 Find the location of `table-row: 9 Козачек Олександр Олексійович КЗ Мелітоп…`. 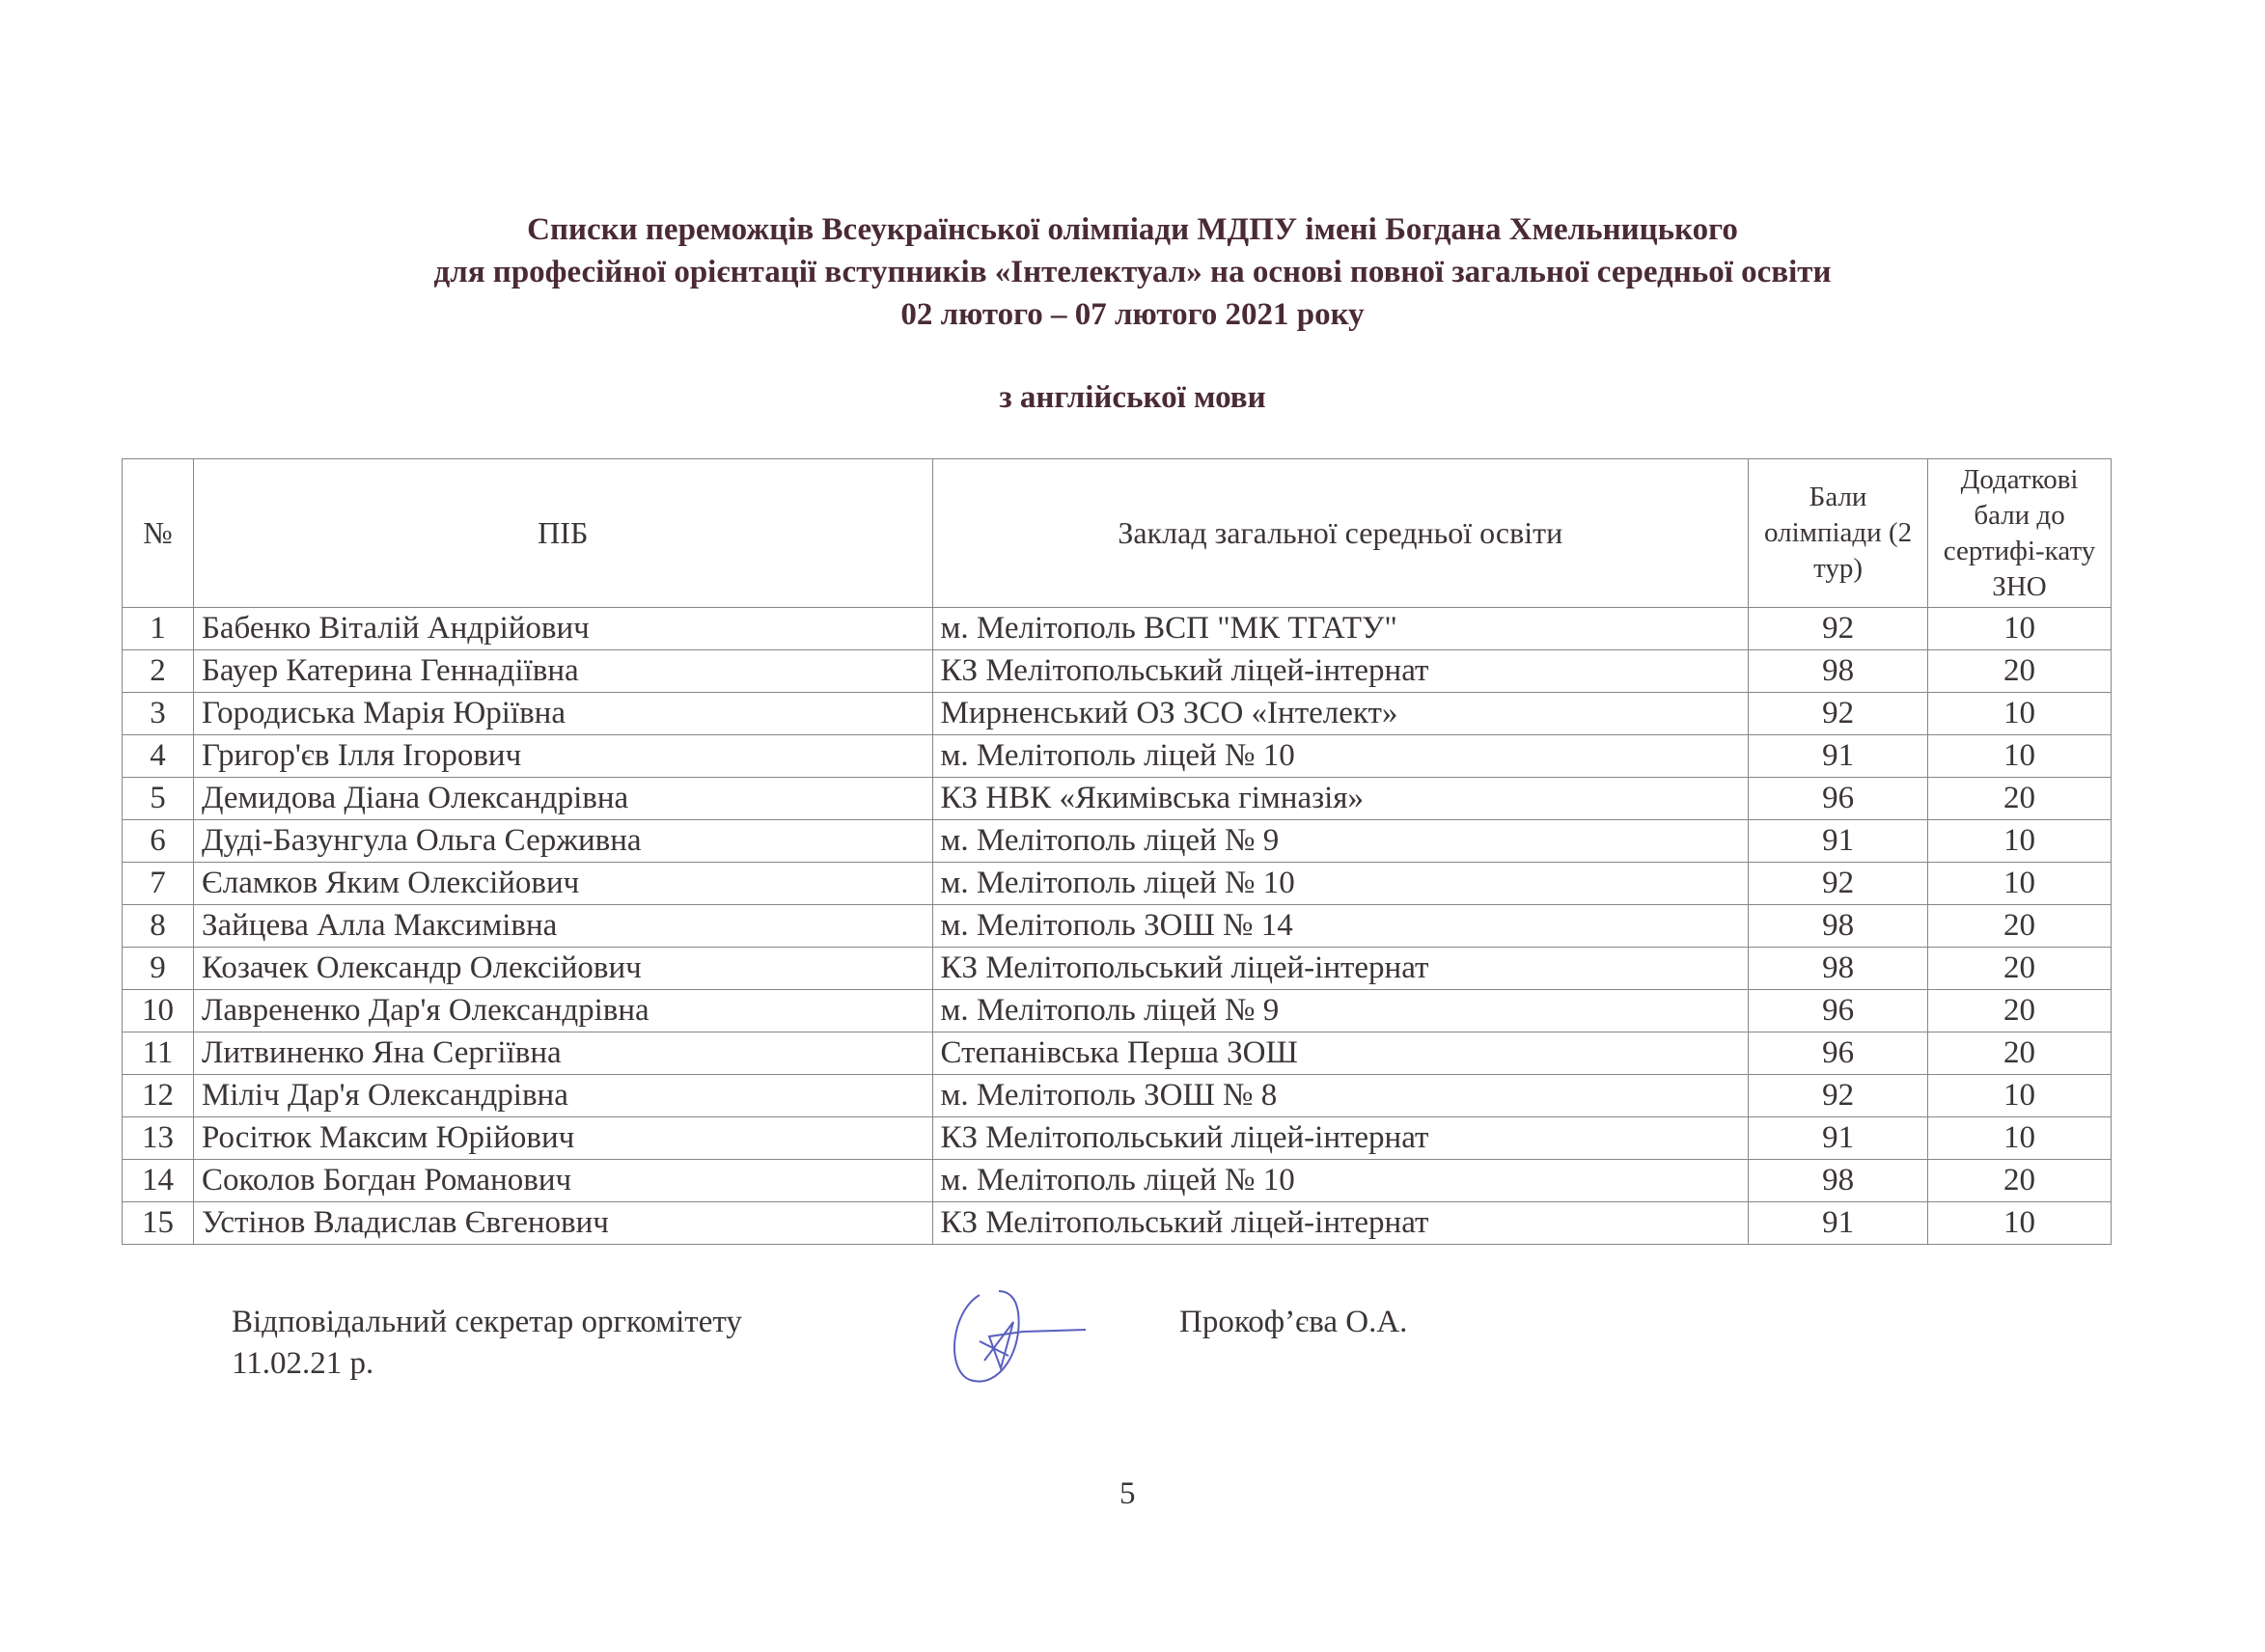

table-row: 9 Козачек Олександр Олексійович КЗ Мелітоп… is located at coordinates (1117, 968).